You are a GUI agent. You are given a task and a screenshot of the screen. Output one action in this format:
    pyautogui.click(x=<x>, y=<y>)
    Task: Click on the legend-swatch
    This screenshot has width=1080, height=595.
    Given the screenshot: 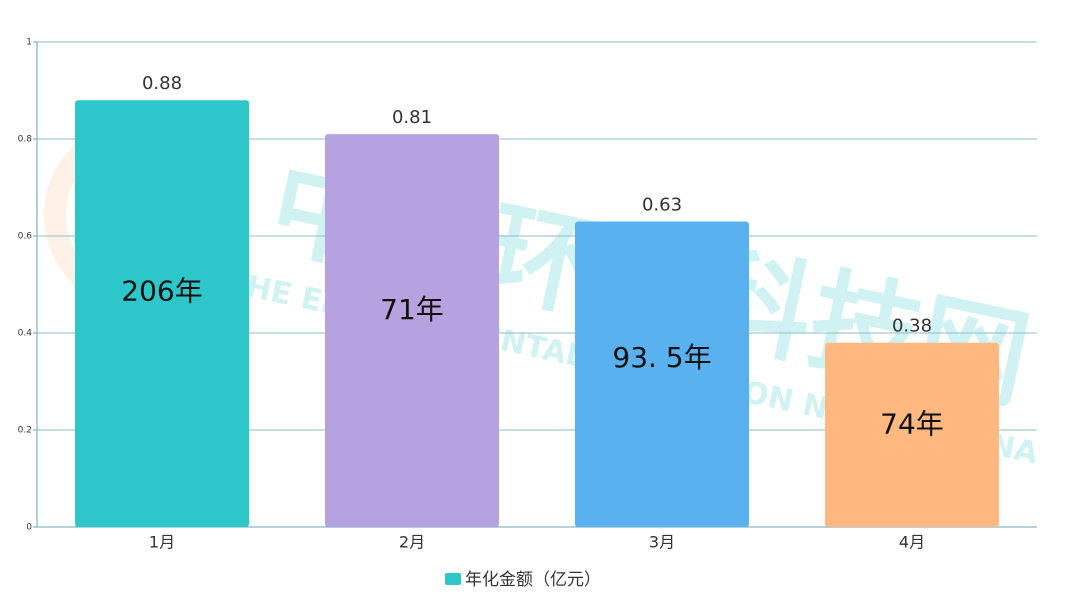 What is the action you would take?
    pyautogui.click(x=453, y=579)
    